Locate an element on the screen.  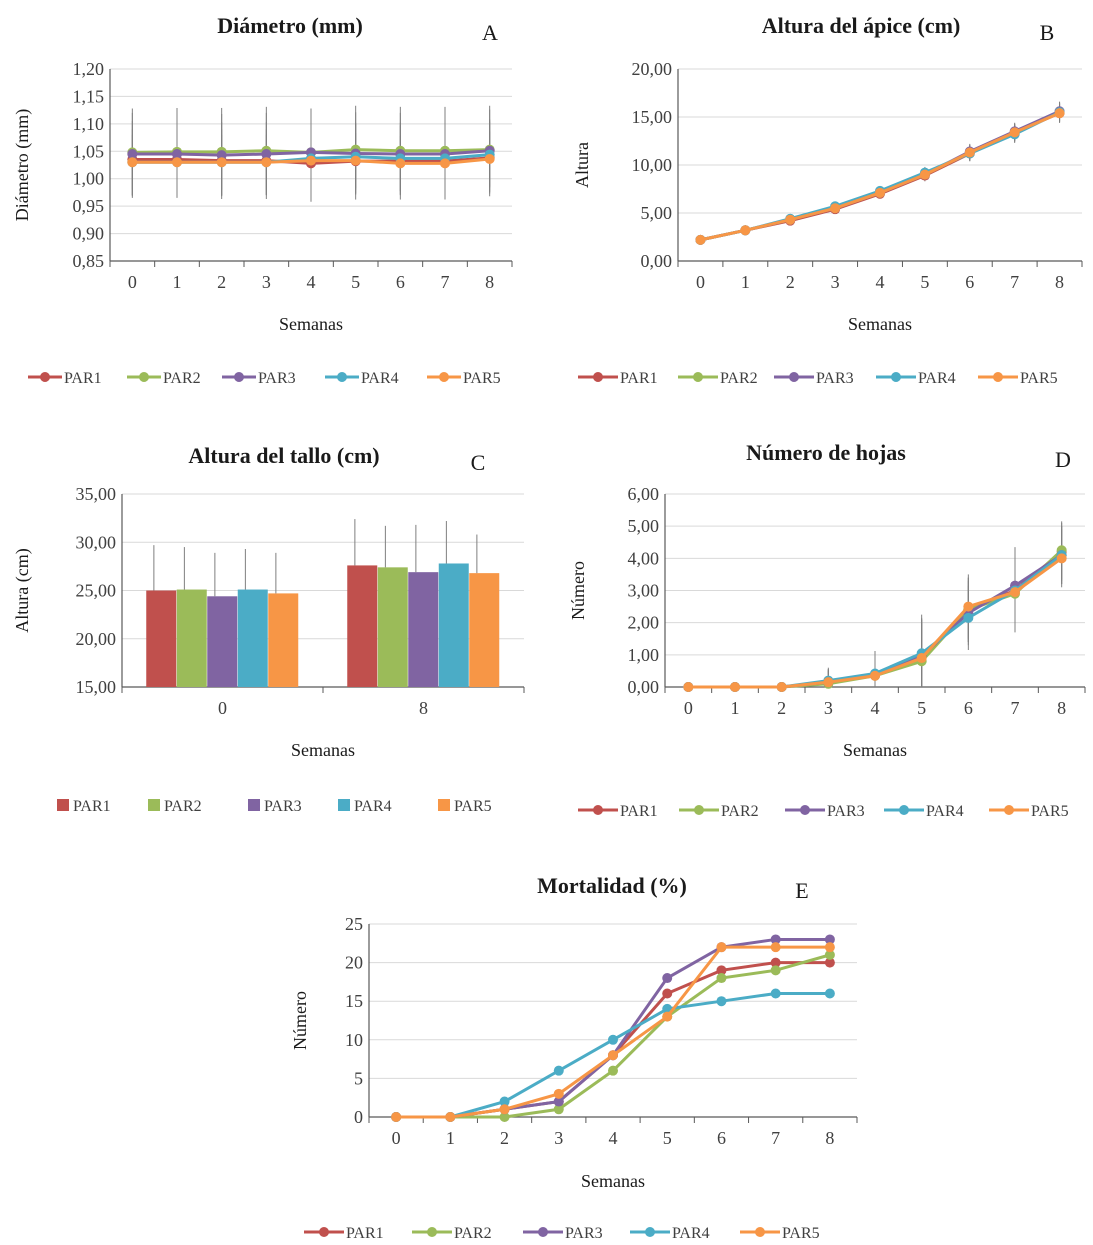
x-axis-label: Semanas is located at coordinates (613, 1181).